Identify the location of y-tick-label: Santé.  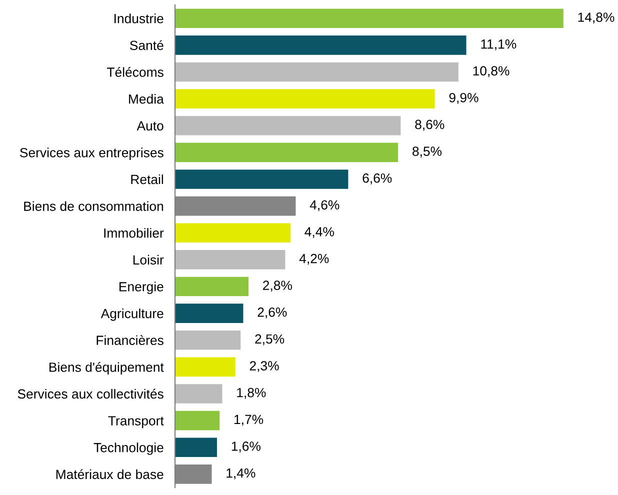
(147, 45).